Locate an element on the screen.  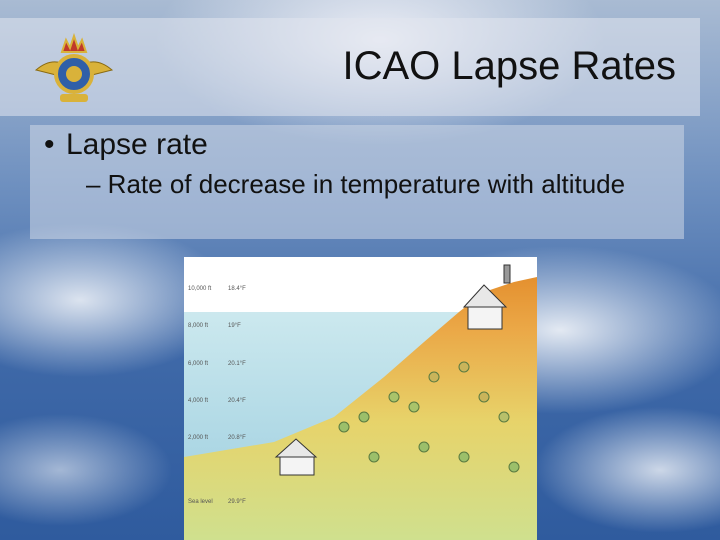
altitude-label: 8,000 ft is located at coordinates (198, 326).